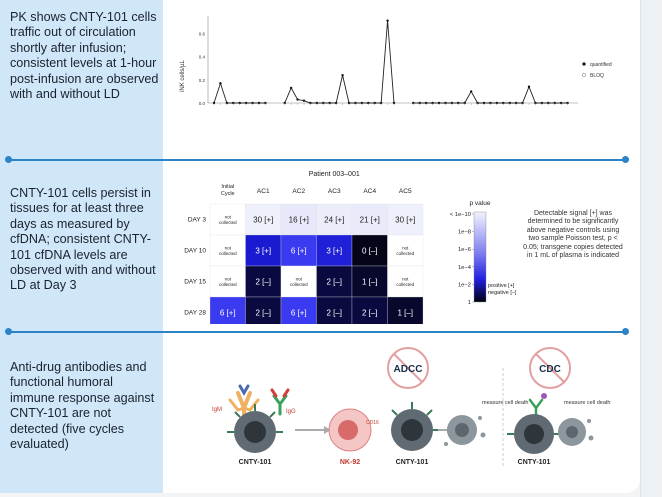 This screenshot has height=497, width=662. I want to click on scale-gradient-bar, so click(480, 257).